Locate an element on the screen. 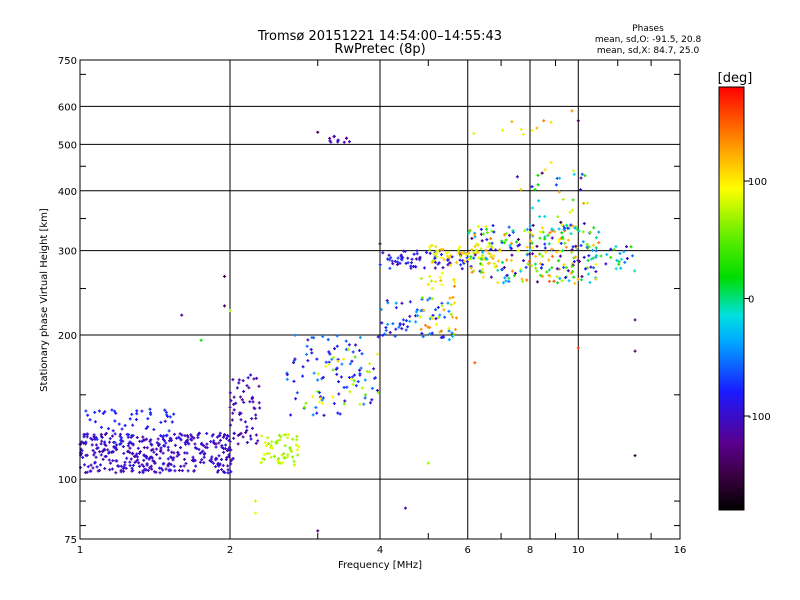 This screenshot has height=600, width=800. x-tick-label: 2 is located at coordinates (230, 550).